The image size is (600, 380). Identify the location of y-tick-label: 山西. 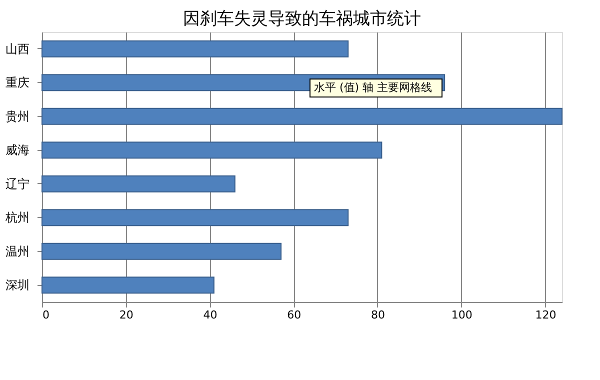
(18, 49).